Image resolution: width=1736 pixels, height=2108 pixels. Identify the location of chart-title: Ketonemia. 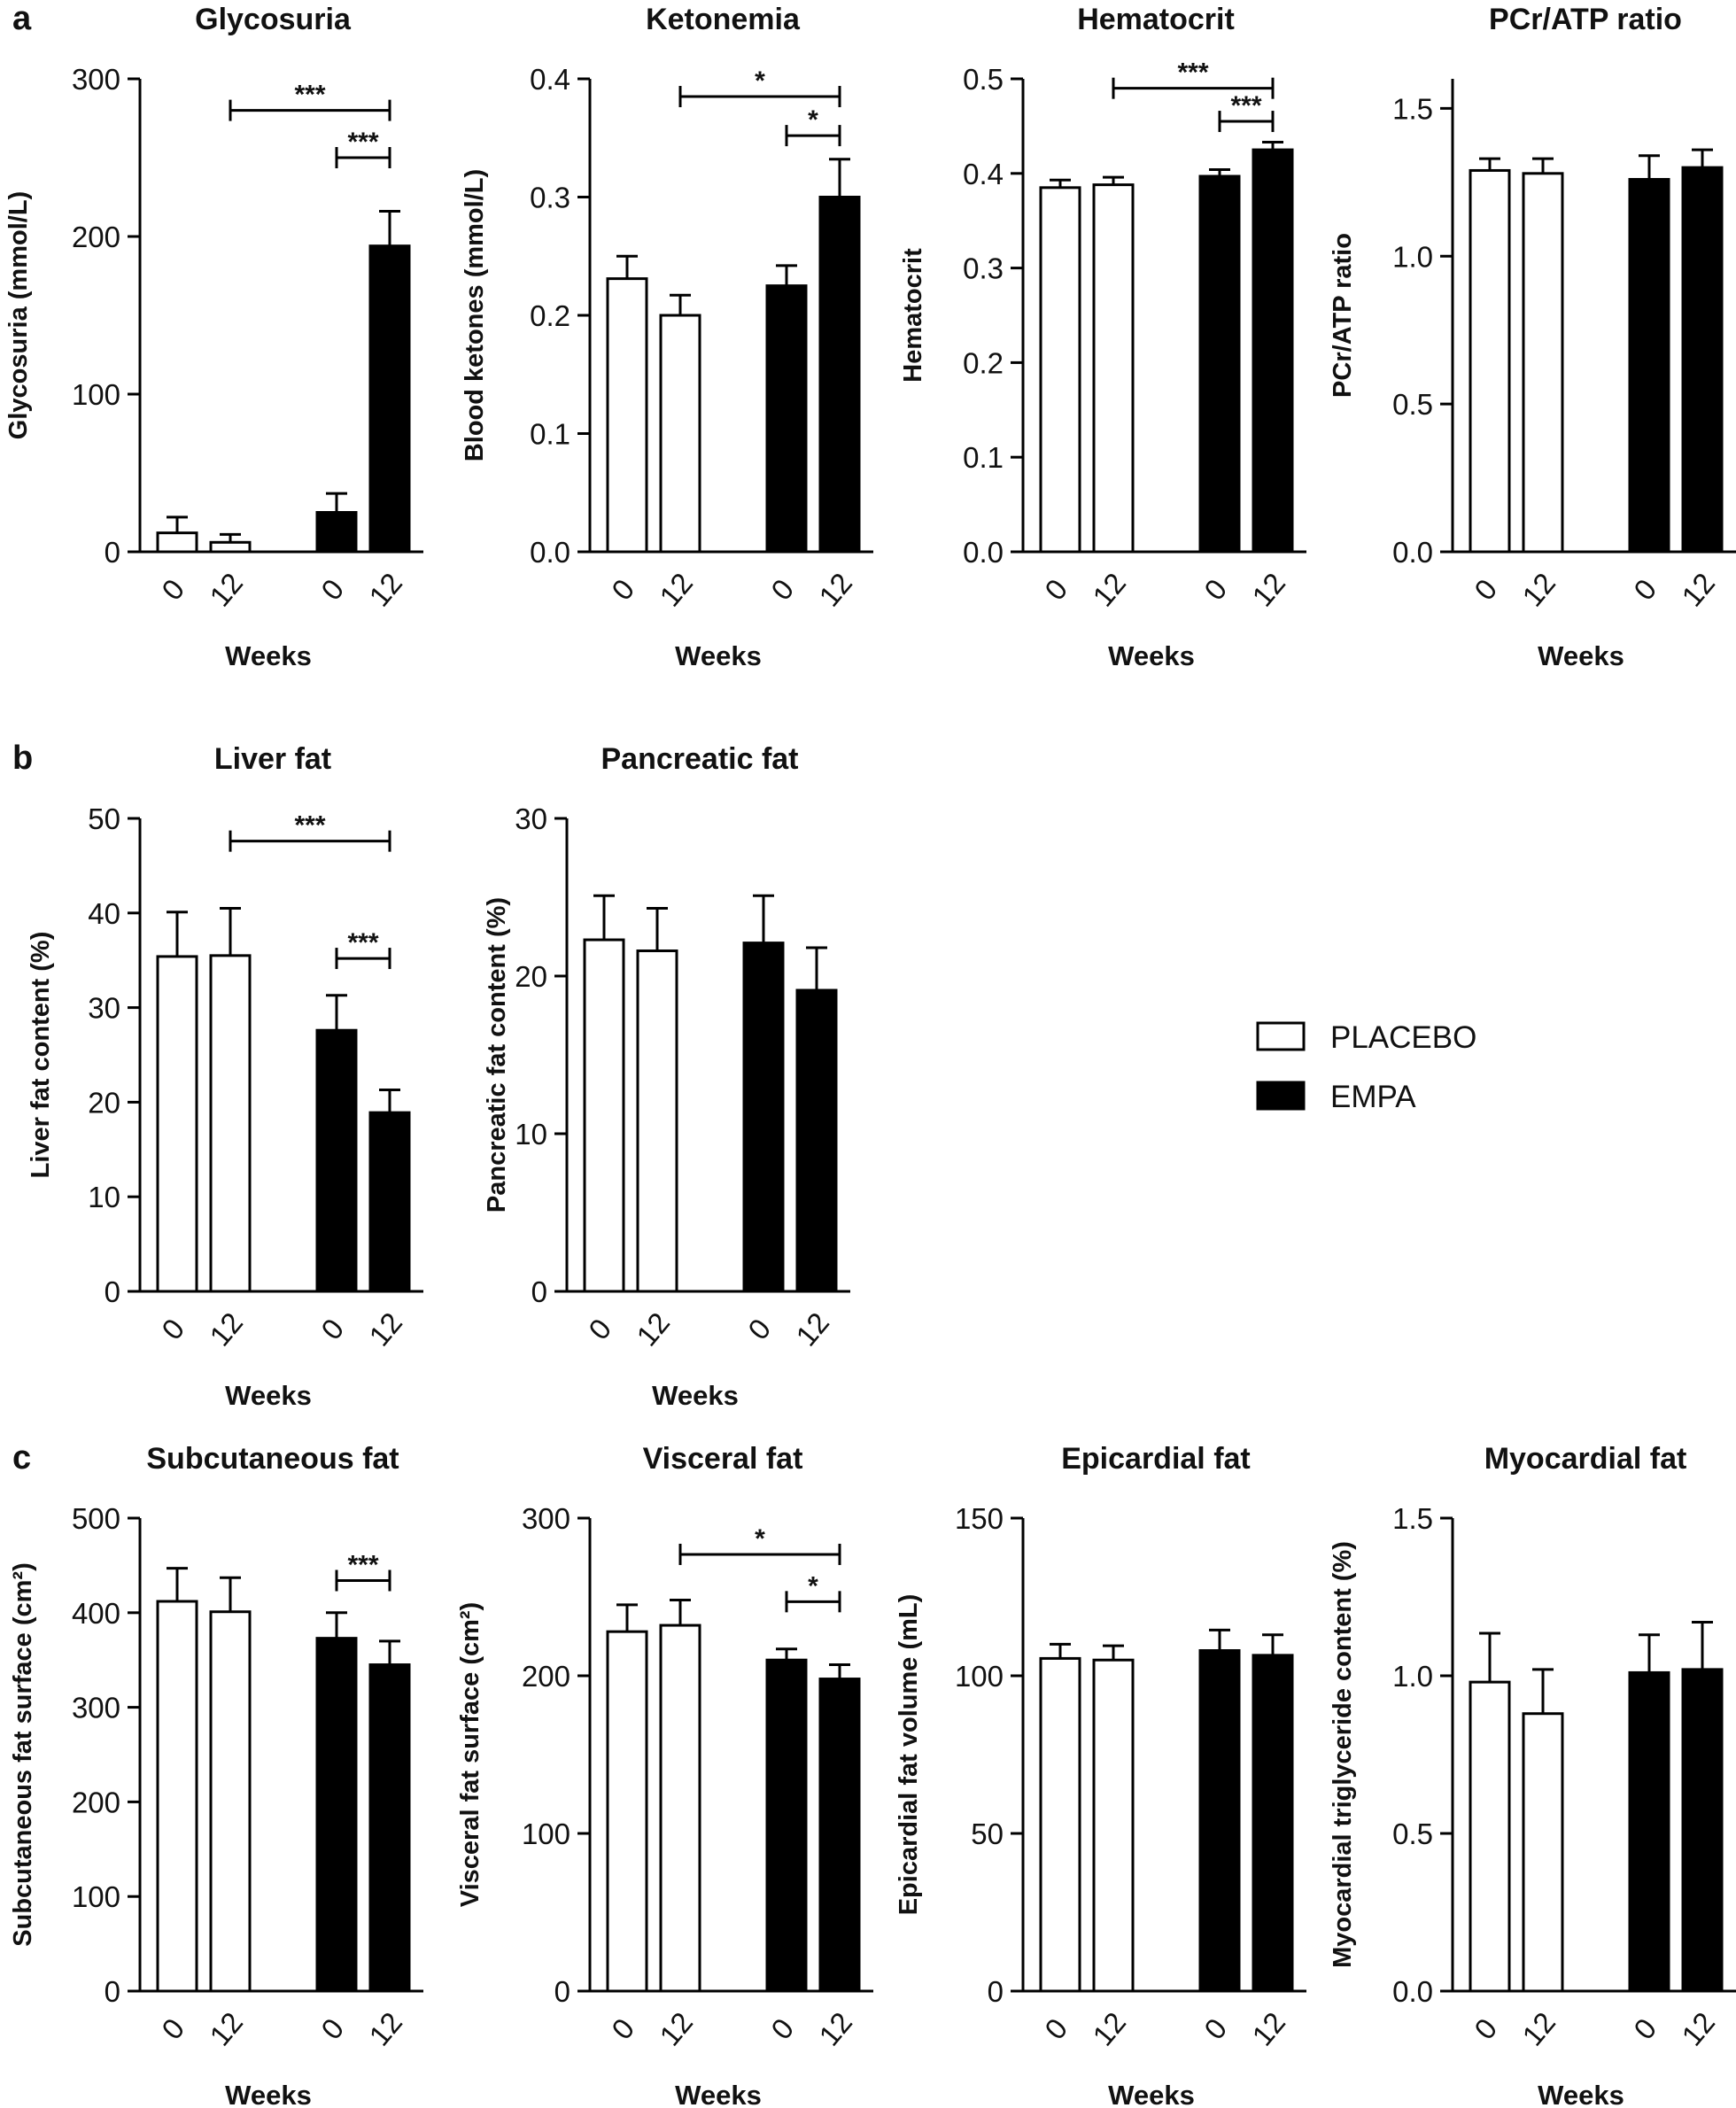
(724, 20).